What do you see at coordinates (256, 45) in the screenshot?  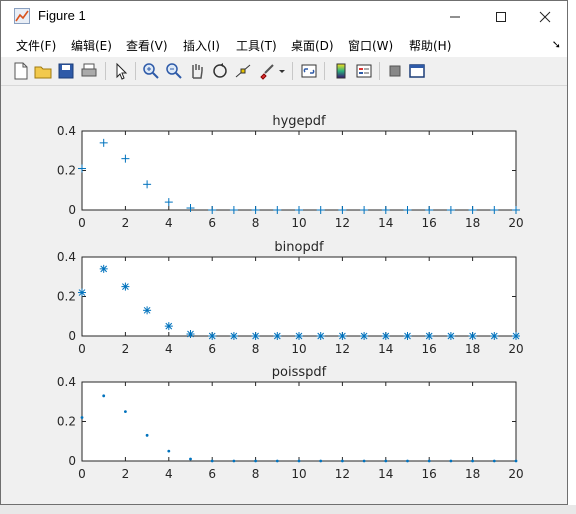 I see `menu-tools: 工具(T)` at bounding box center [256, 45].